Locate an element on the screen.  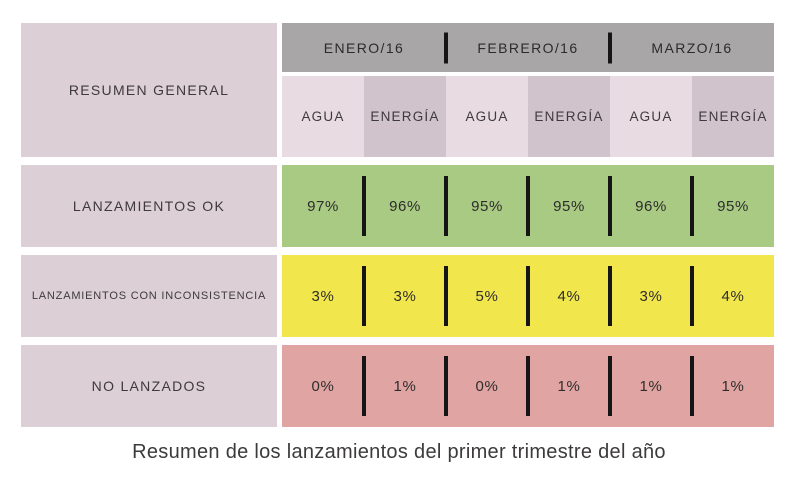
month-header-enero: ENERO/16 is located at coordinates (364, 47).